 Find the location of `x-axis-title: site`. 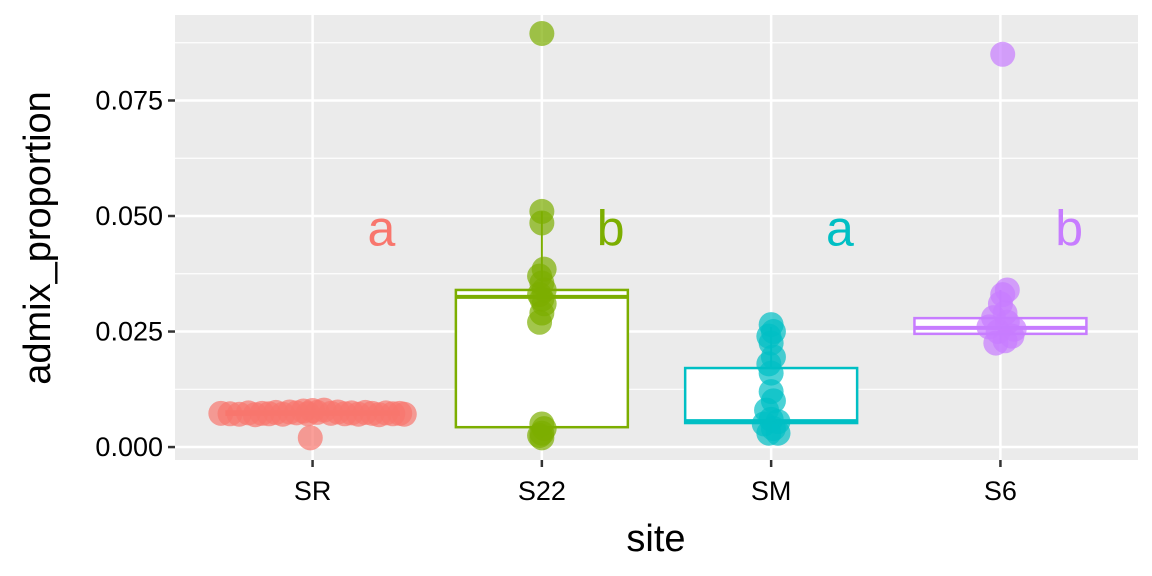

x-axis-title: site is located at coordinates (655, 539).